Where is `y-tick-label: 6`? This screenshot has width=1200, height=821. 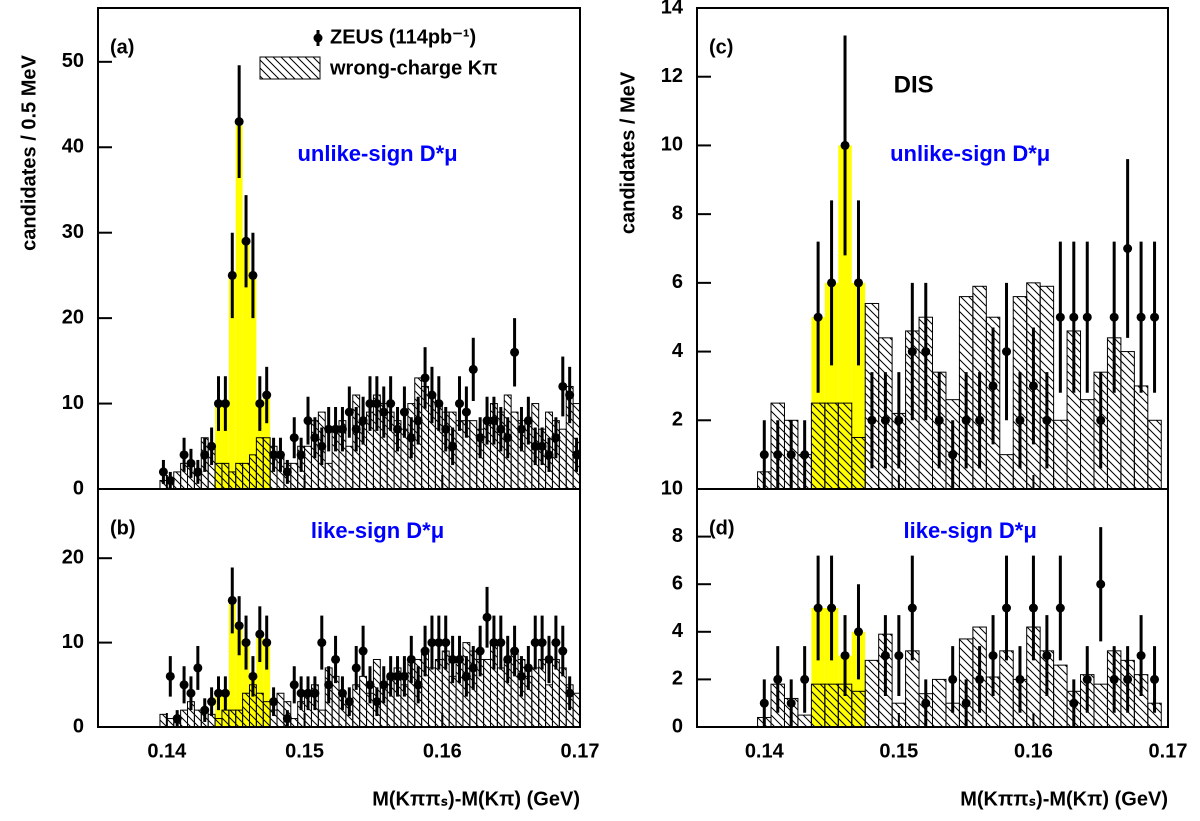
y-tick-label: 6 is located at coordinates (677, 583).